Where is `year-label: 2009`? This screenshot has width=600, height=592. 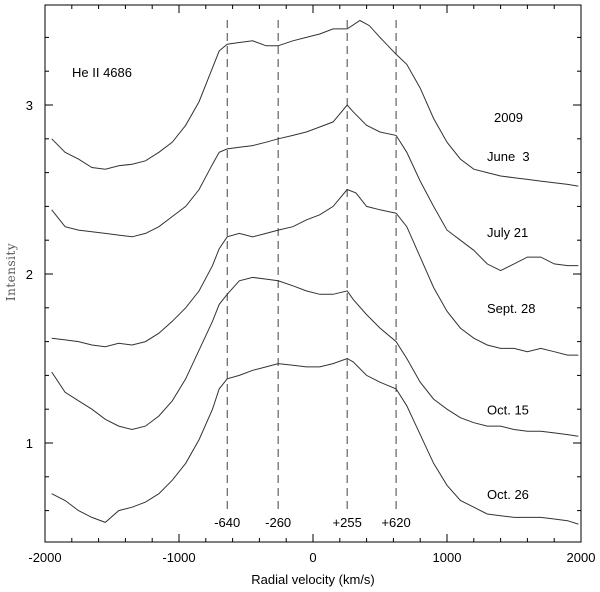
year-label: 2009 is located at coordinates (508, 117).